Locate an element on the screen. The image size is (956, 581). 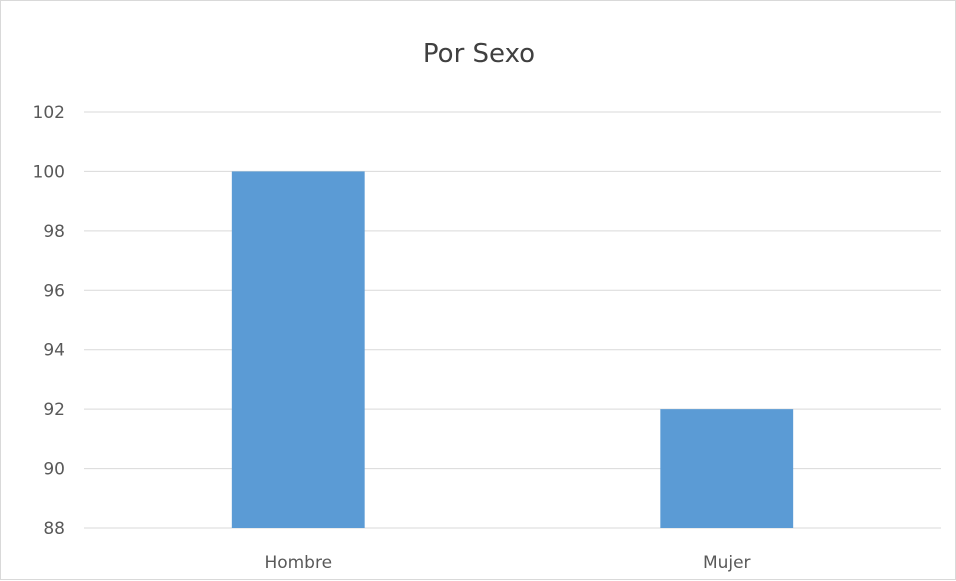
x-tick-label-mujer: Mujer is located at coordinates (727, 563).